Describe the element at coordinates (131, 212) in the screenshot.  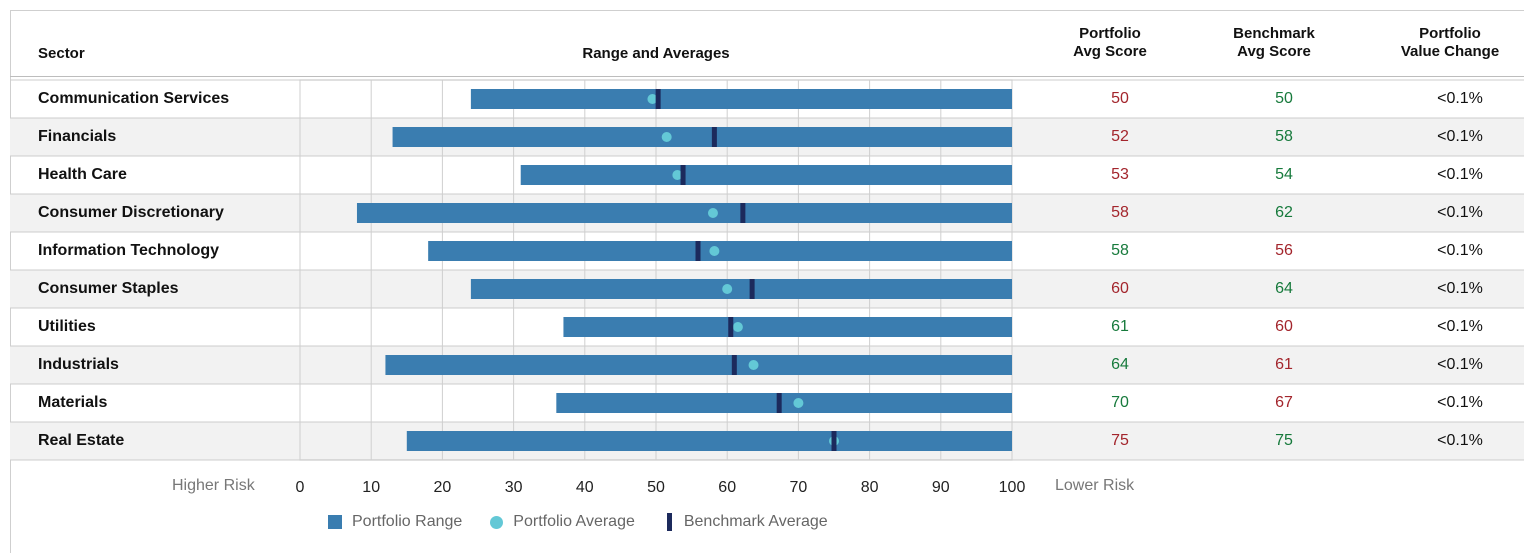
I see `sector-name: Consumer Discretionary` at that location.